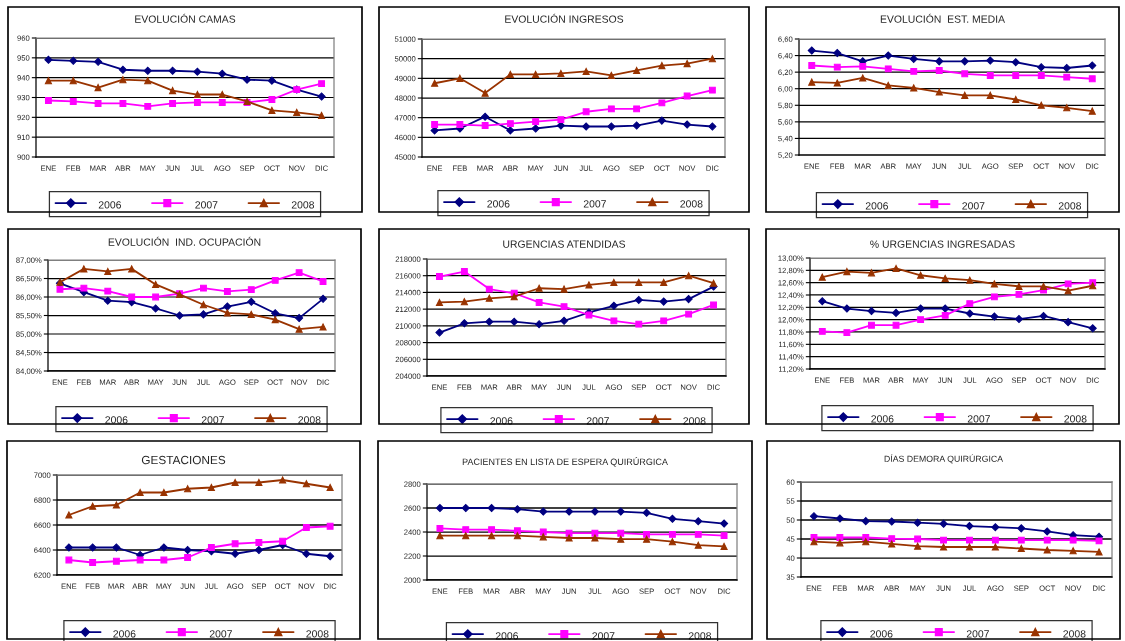  I want to click on chart-title: GESTACIONES, so click(183, 460).